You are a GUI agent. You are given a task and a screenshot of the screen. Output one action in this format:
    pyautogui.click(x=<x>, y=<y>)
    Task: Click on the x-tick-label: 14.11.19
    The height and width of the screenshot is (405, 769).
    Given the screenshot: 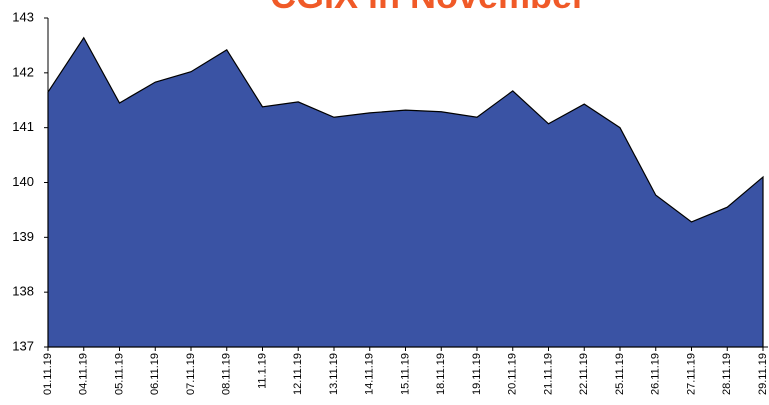 What is the action you would take?
    pyautogui.click(x=370, y=374)
    